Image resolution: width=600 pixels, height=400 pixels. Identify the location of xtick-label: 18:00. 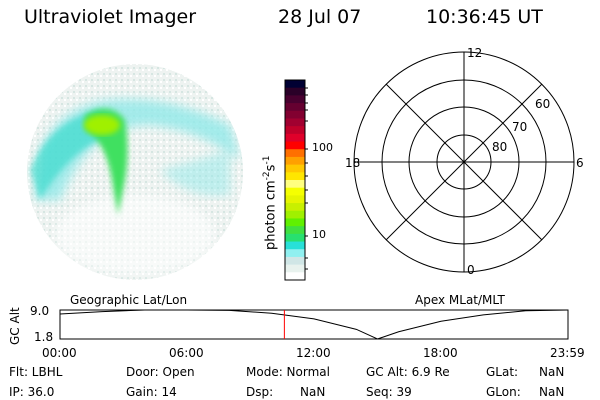
(440, 353).